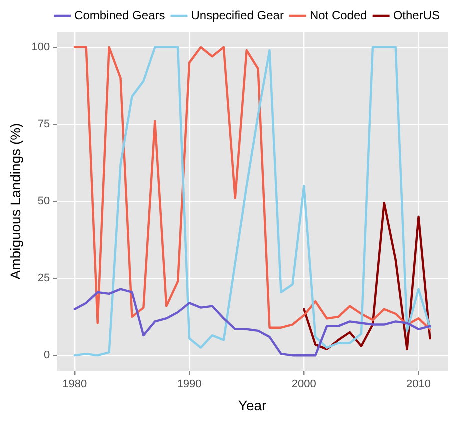  What do you see at coordinates (15, 201) in the screenshot?
I see `y-axis-title: Ambiguous Landings (%)` at bounding box center [15, 201].